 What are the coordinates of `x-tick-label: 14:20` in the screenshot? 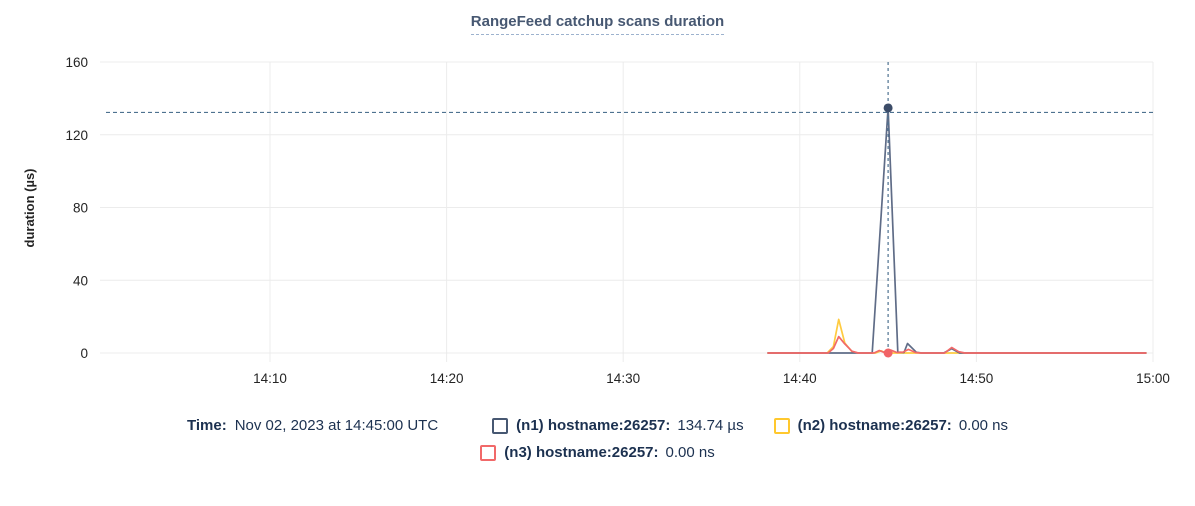 It's located at (447, 378).